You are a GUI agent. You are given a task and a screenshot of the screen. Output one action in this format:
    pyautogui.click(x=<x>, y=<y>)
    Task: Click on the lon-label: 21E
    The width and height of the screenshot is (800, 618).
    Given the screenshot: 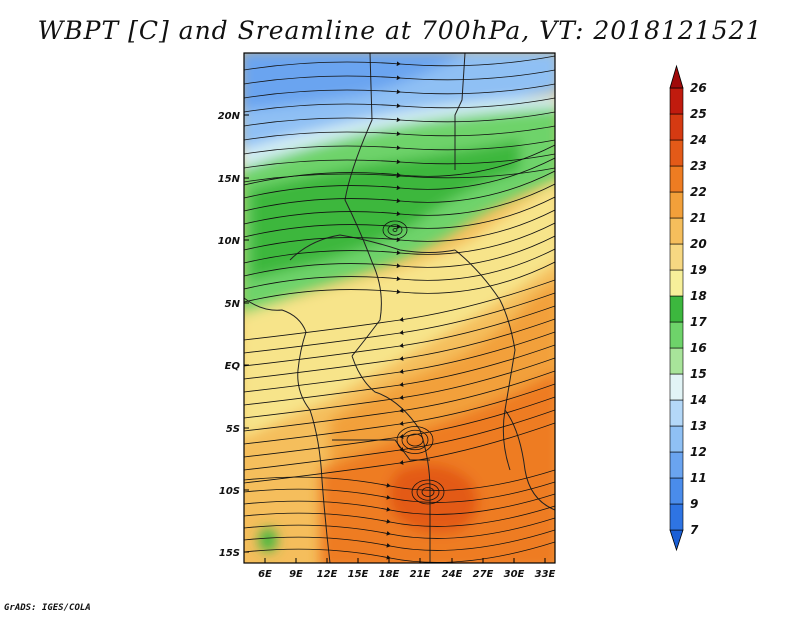 What is the action you would take?
    pyautogui.click(x=420, y=574)
    